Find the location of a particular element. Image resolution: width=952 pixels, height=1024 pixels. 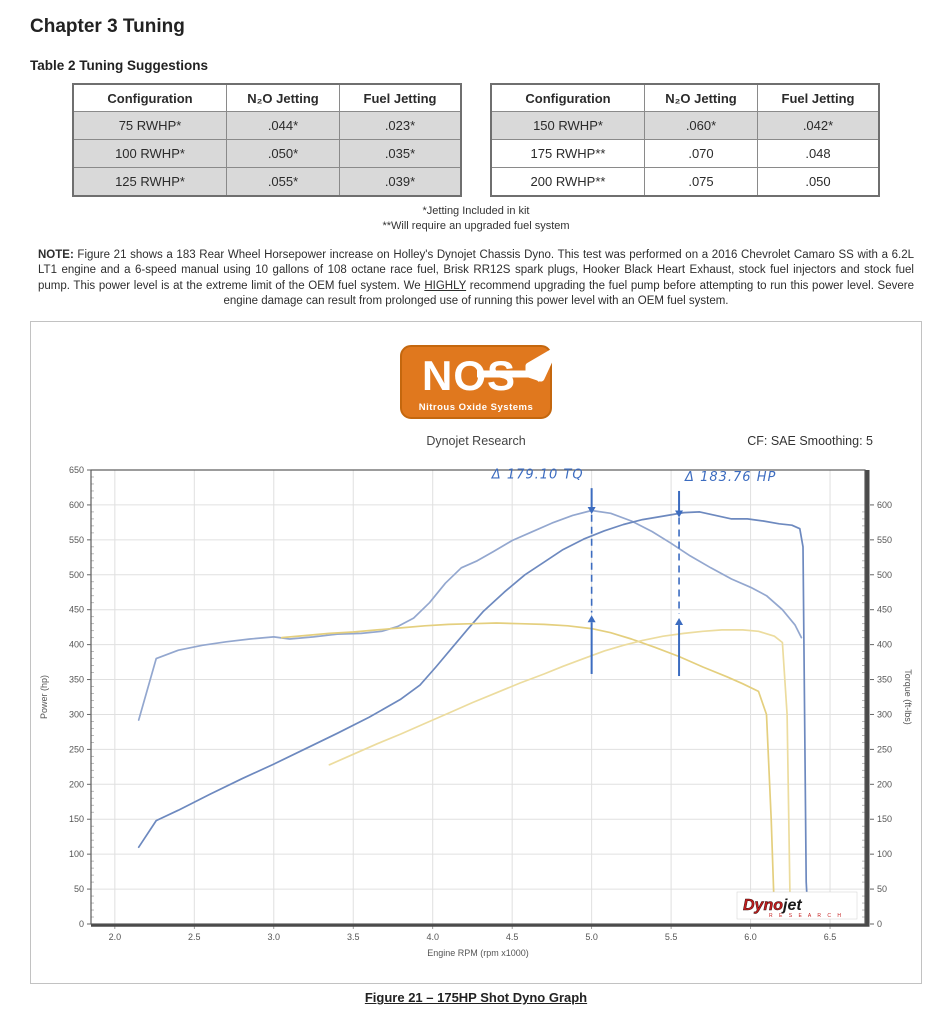

note-label: NOTE: is located at coordinates (56, 254).